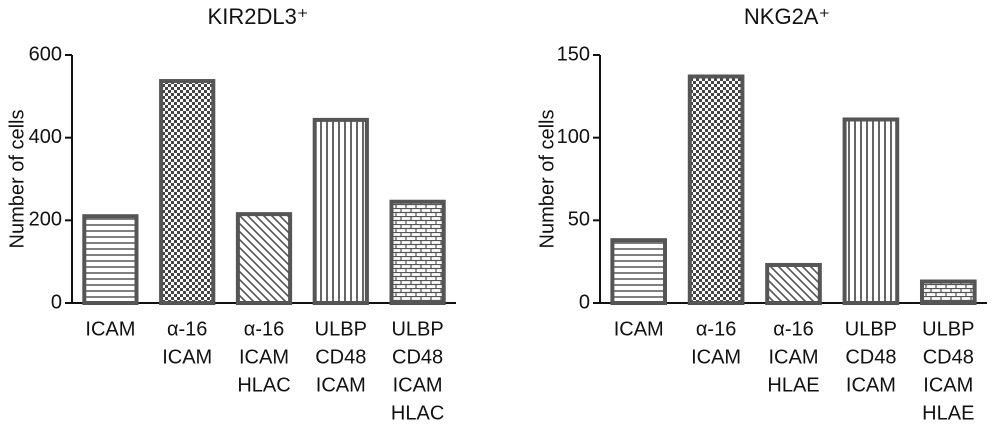  I want to click on chart-title: KIR2DL3⁺, so click(258, 16).